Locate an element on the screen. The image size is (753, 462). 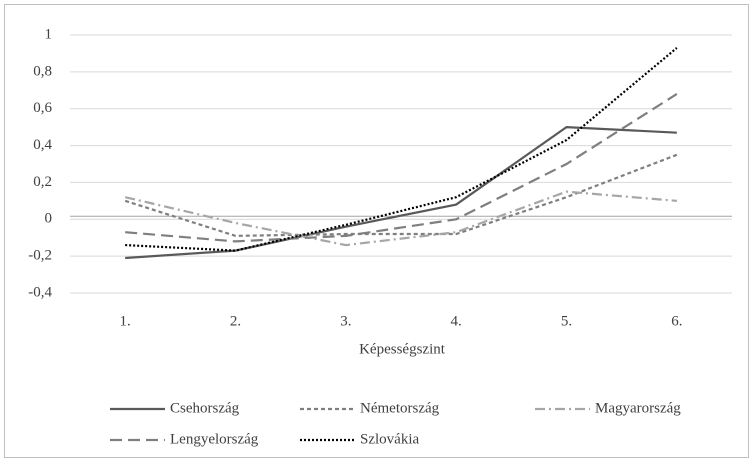
x-tick-label: 3. is located at coordinates (345, 321).